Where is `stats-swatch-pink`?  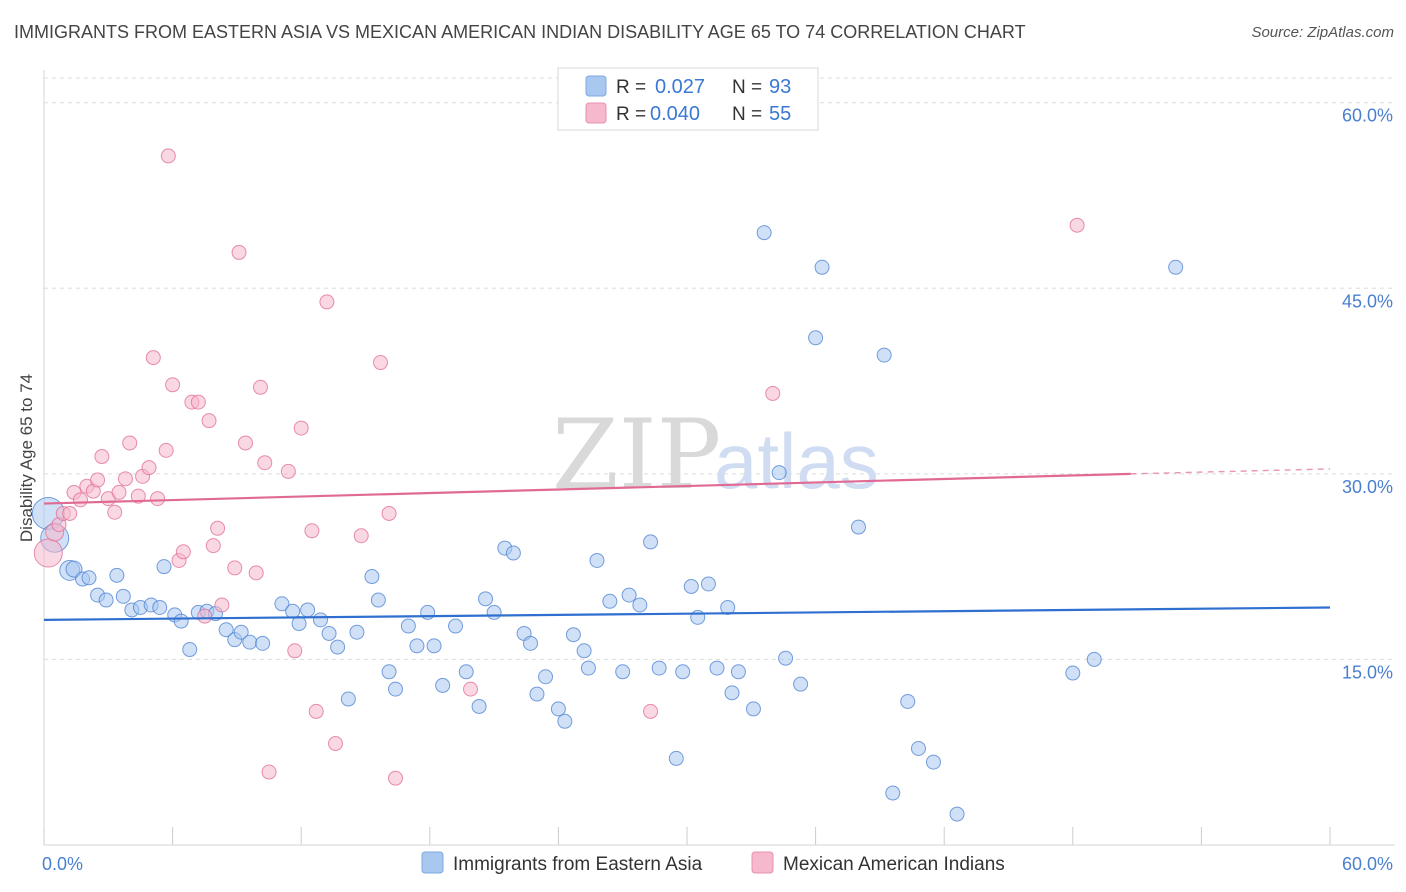
stats-swatch-pink is located at coordinates (596, 113).